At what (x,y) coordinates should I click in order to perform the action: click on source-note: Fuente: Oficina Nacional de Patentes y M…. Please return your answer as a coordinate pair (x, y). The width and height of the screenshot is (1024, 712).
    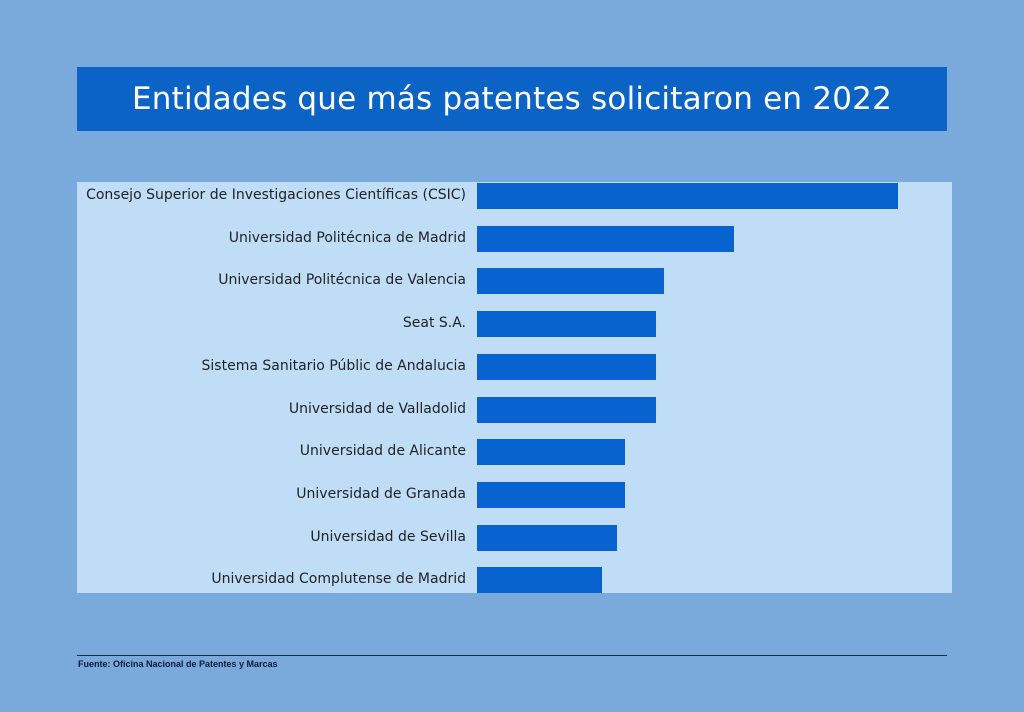
    Looking at the image, I should click on (178, 664).